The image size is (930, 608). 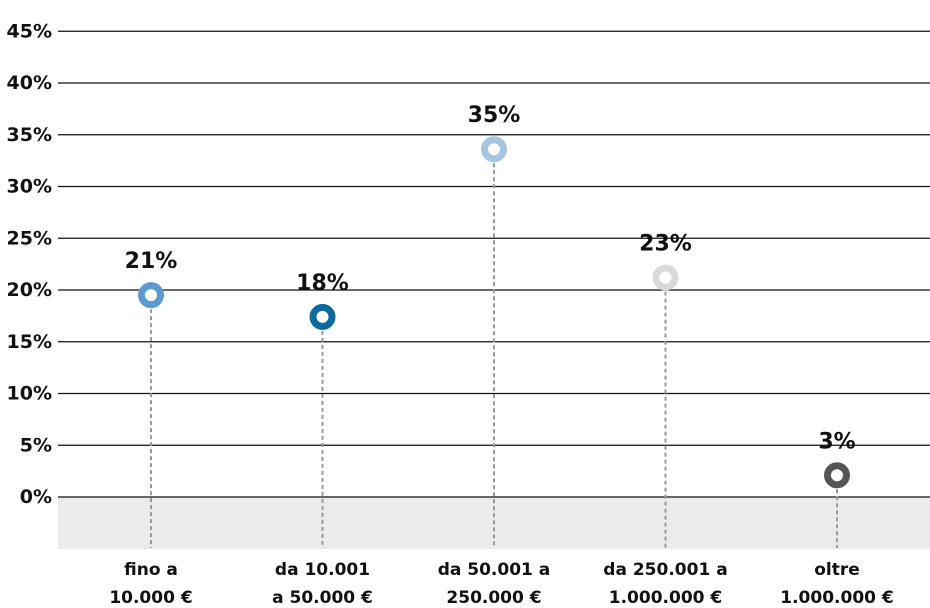 I want to click on x-category-label: oltre, so click(x=837, y=570).